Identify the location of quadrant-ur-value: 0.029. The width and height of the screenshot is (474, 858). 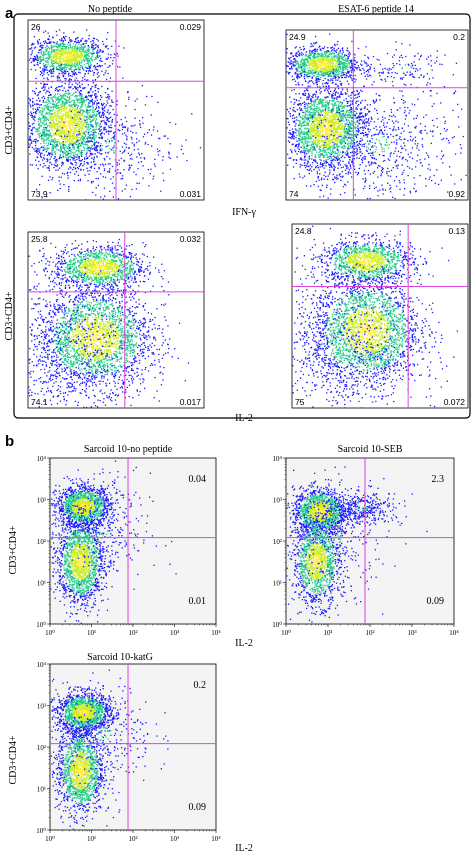
(191, 27).